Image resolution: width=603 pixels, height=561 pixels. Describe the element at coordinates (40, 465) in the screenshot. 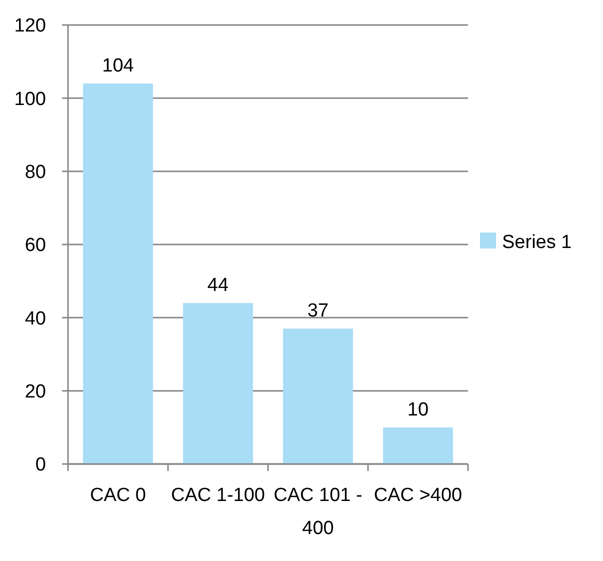

I see `y-tick-label: 0` at that location.